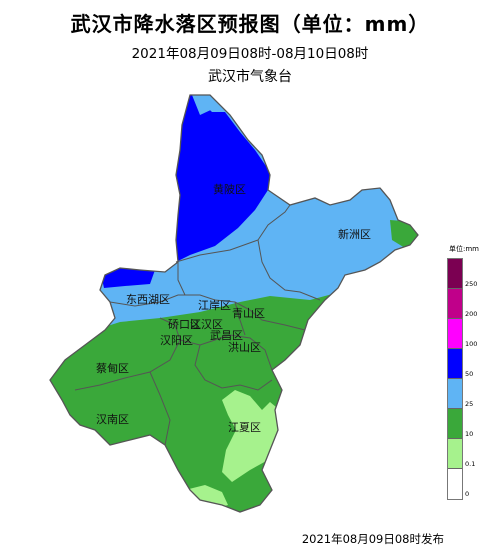  Describe the element at coordinates (248, 313) in the screenshot. I see `label-qingshan: 青山区` at that location.